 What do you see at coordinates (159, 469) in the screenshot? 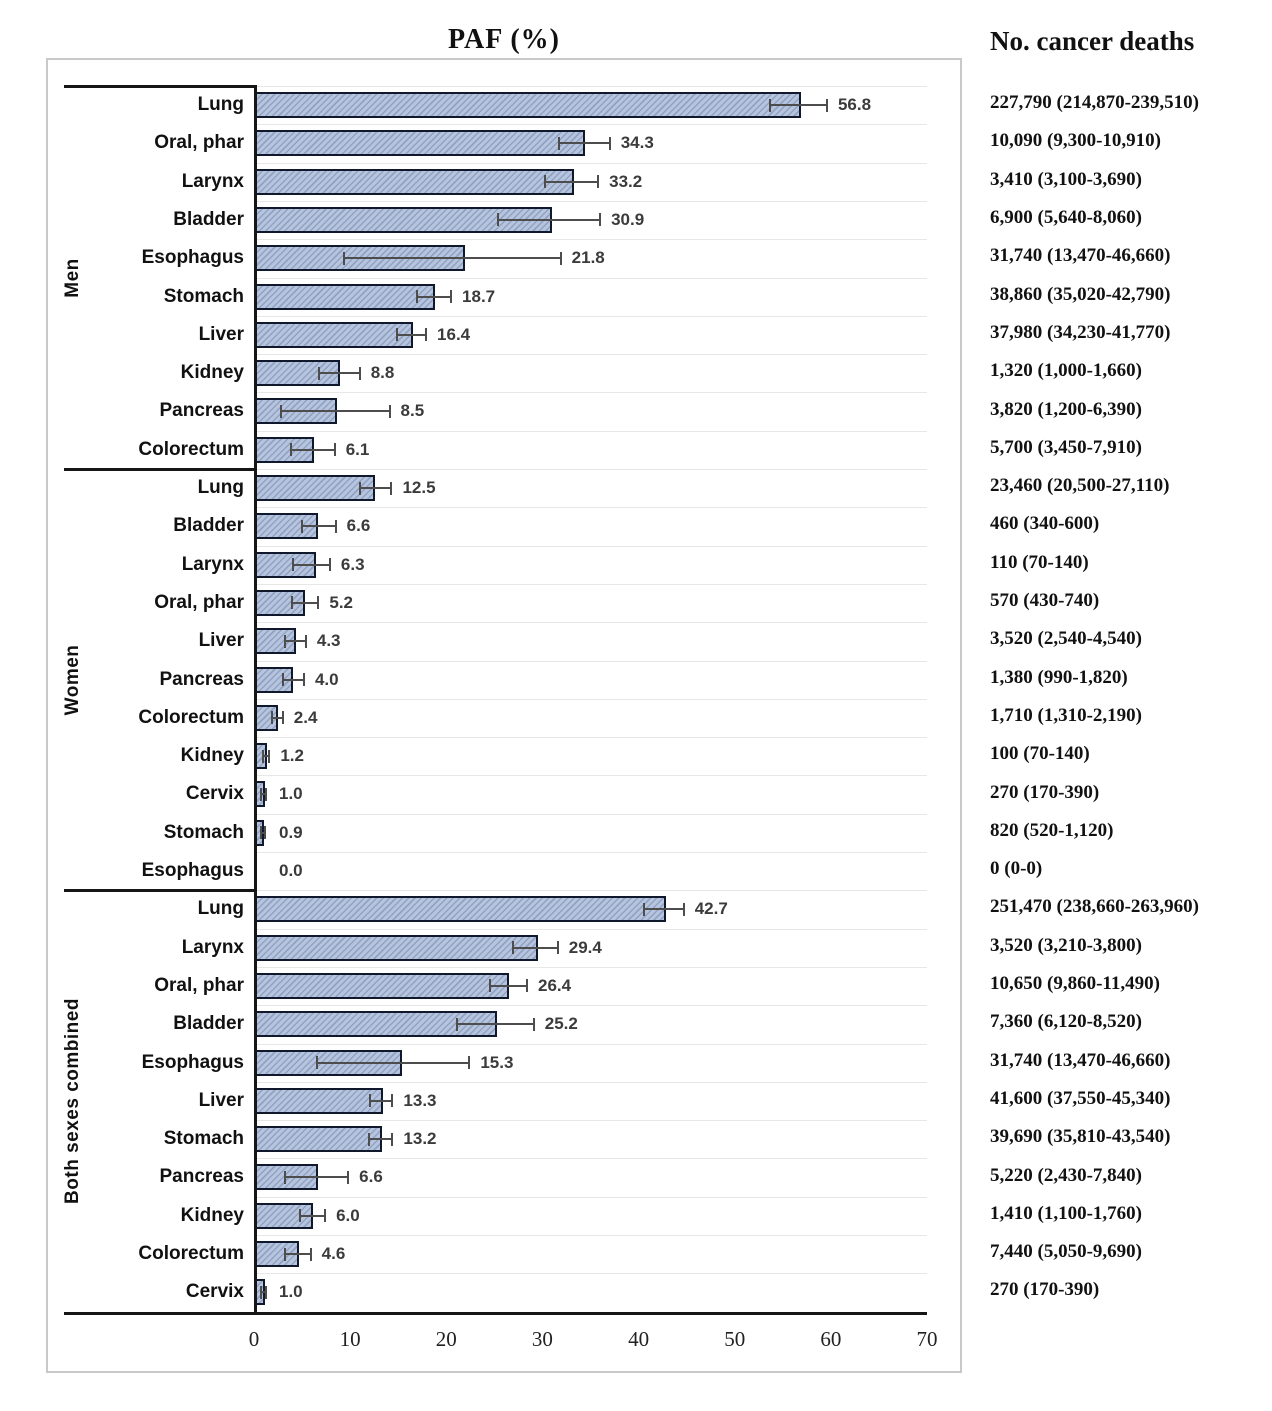
I see `group-separator-line` at bounding box center [159, 469].